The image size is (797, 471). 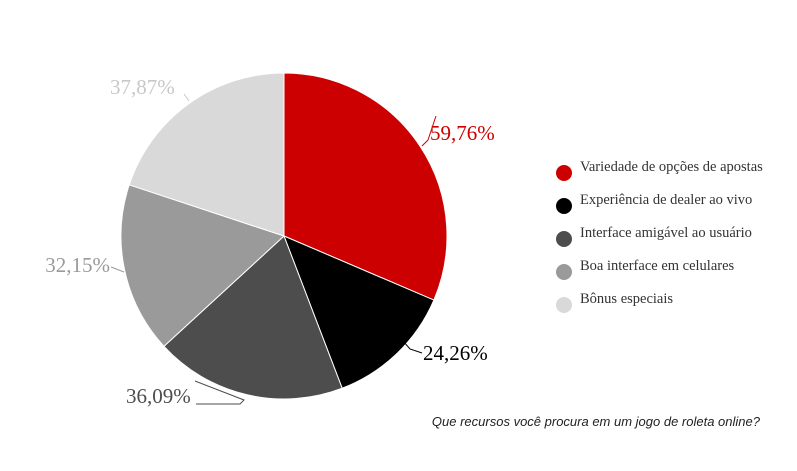 I want to click on legend-label: Boa interface em celulares, so click(x=657, y=266).